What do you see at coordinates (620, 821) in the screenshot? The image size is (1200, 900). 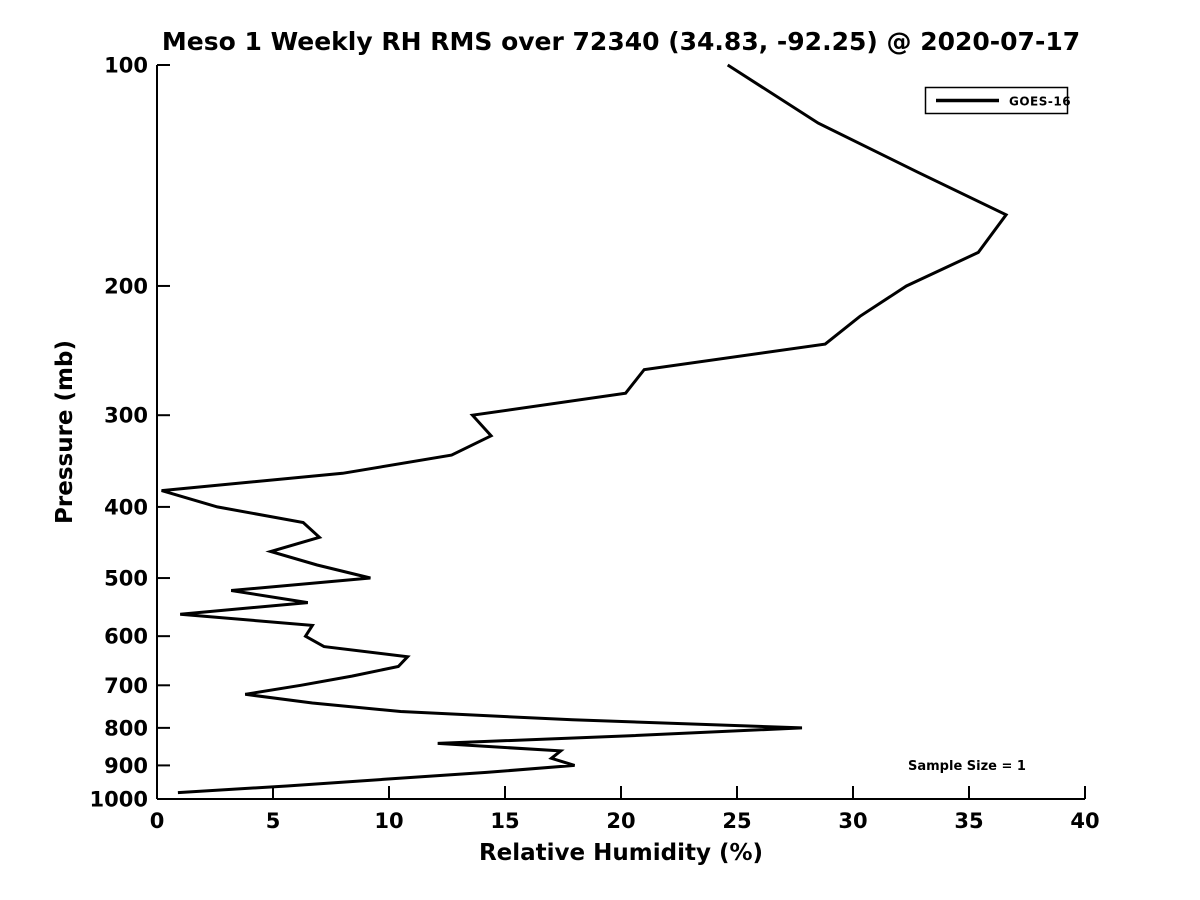 I see `x-tick-label: 20` at bounding box center [620, 821].